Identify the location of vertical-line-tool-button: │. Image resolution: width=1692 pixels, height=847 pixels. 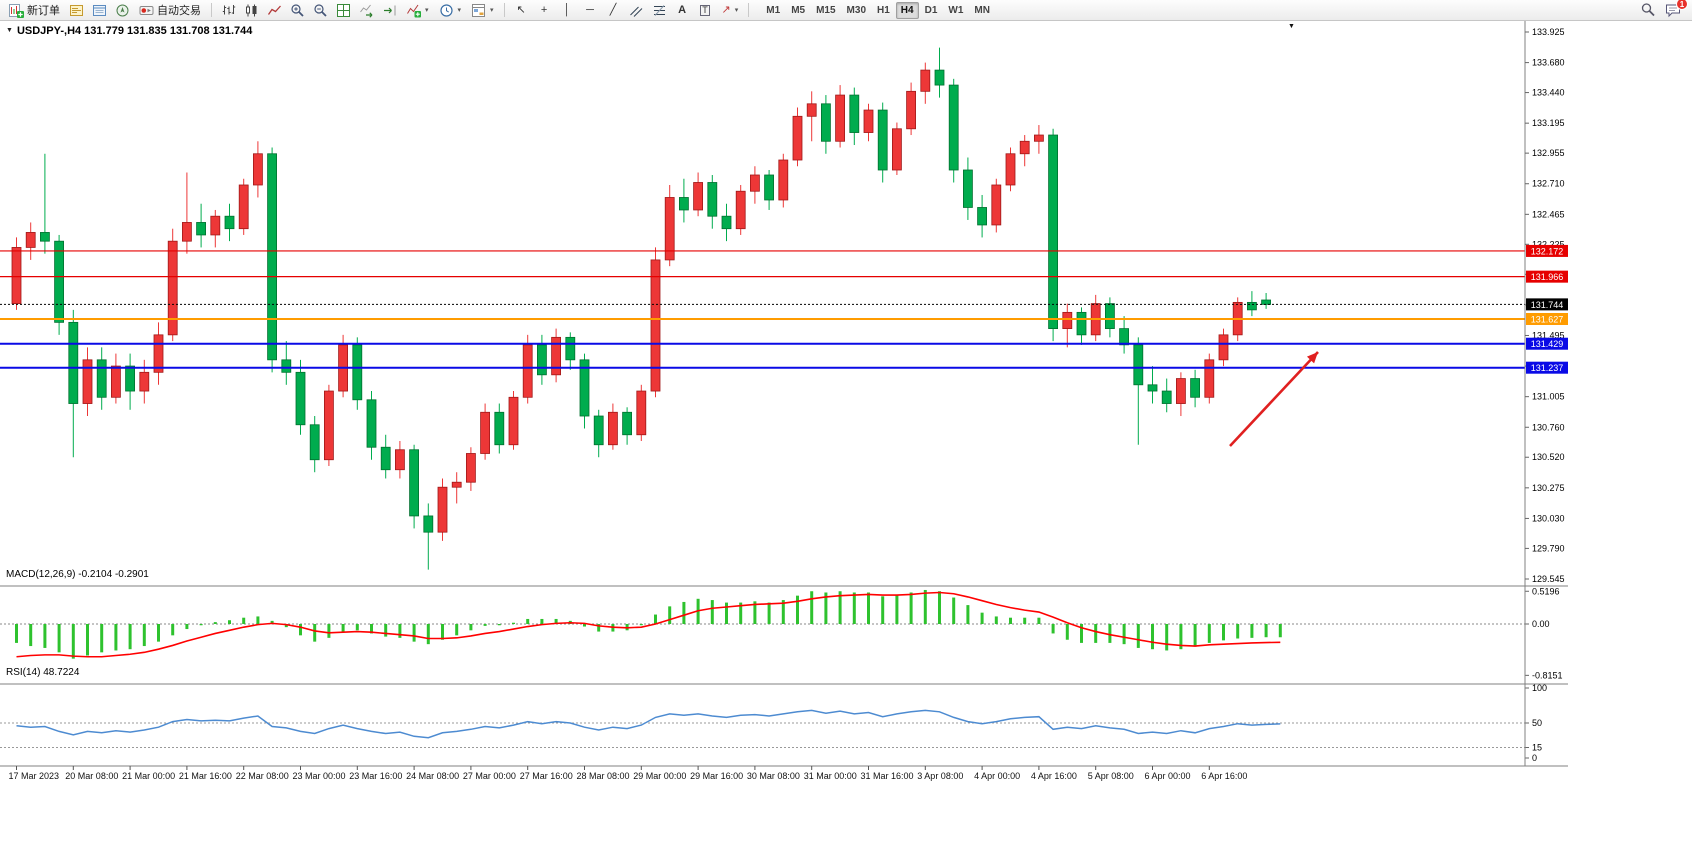
(567, 10).